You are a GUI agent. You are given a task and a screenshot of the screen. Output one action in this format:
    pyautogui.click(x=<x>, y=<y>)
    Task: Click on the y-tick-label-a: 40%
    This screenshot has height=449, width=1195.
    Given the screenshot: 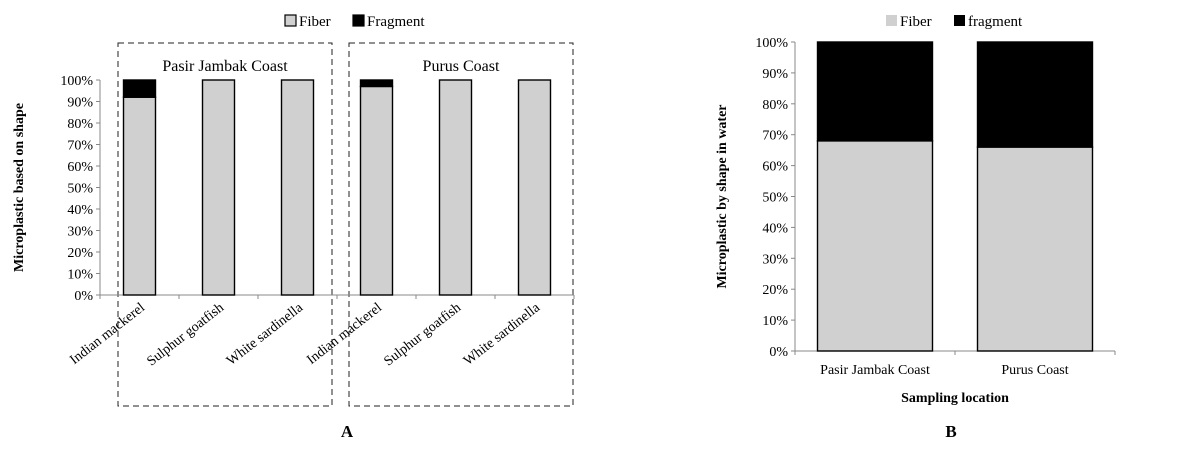 What is the action you would take?
    pyautogui.click(x=80, y=210)
    